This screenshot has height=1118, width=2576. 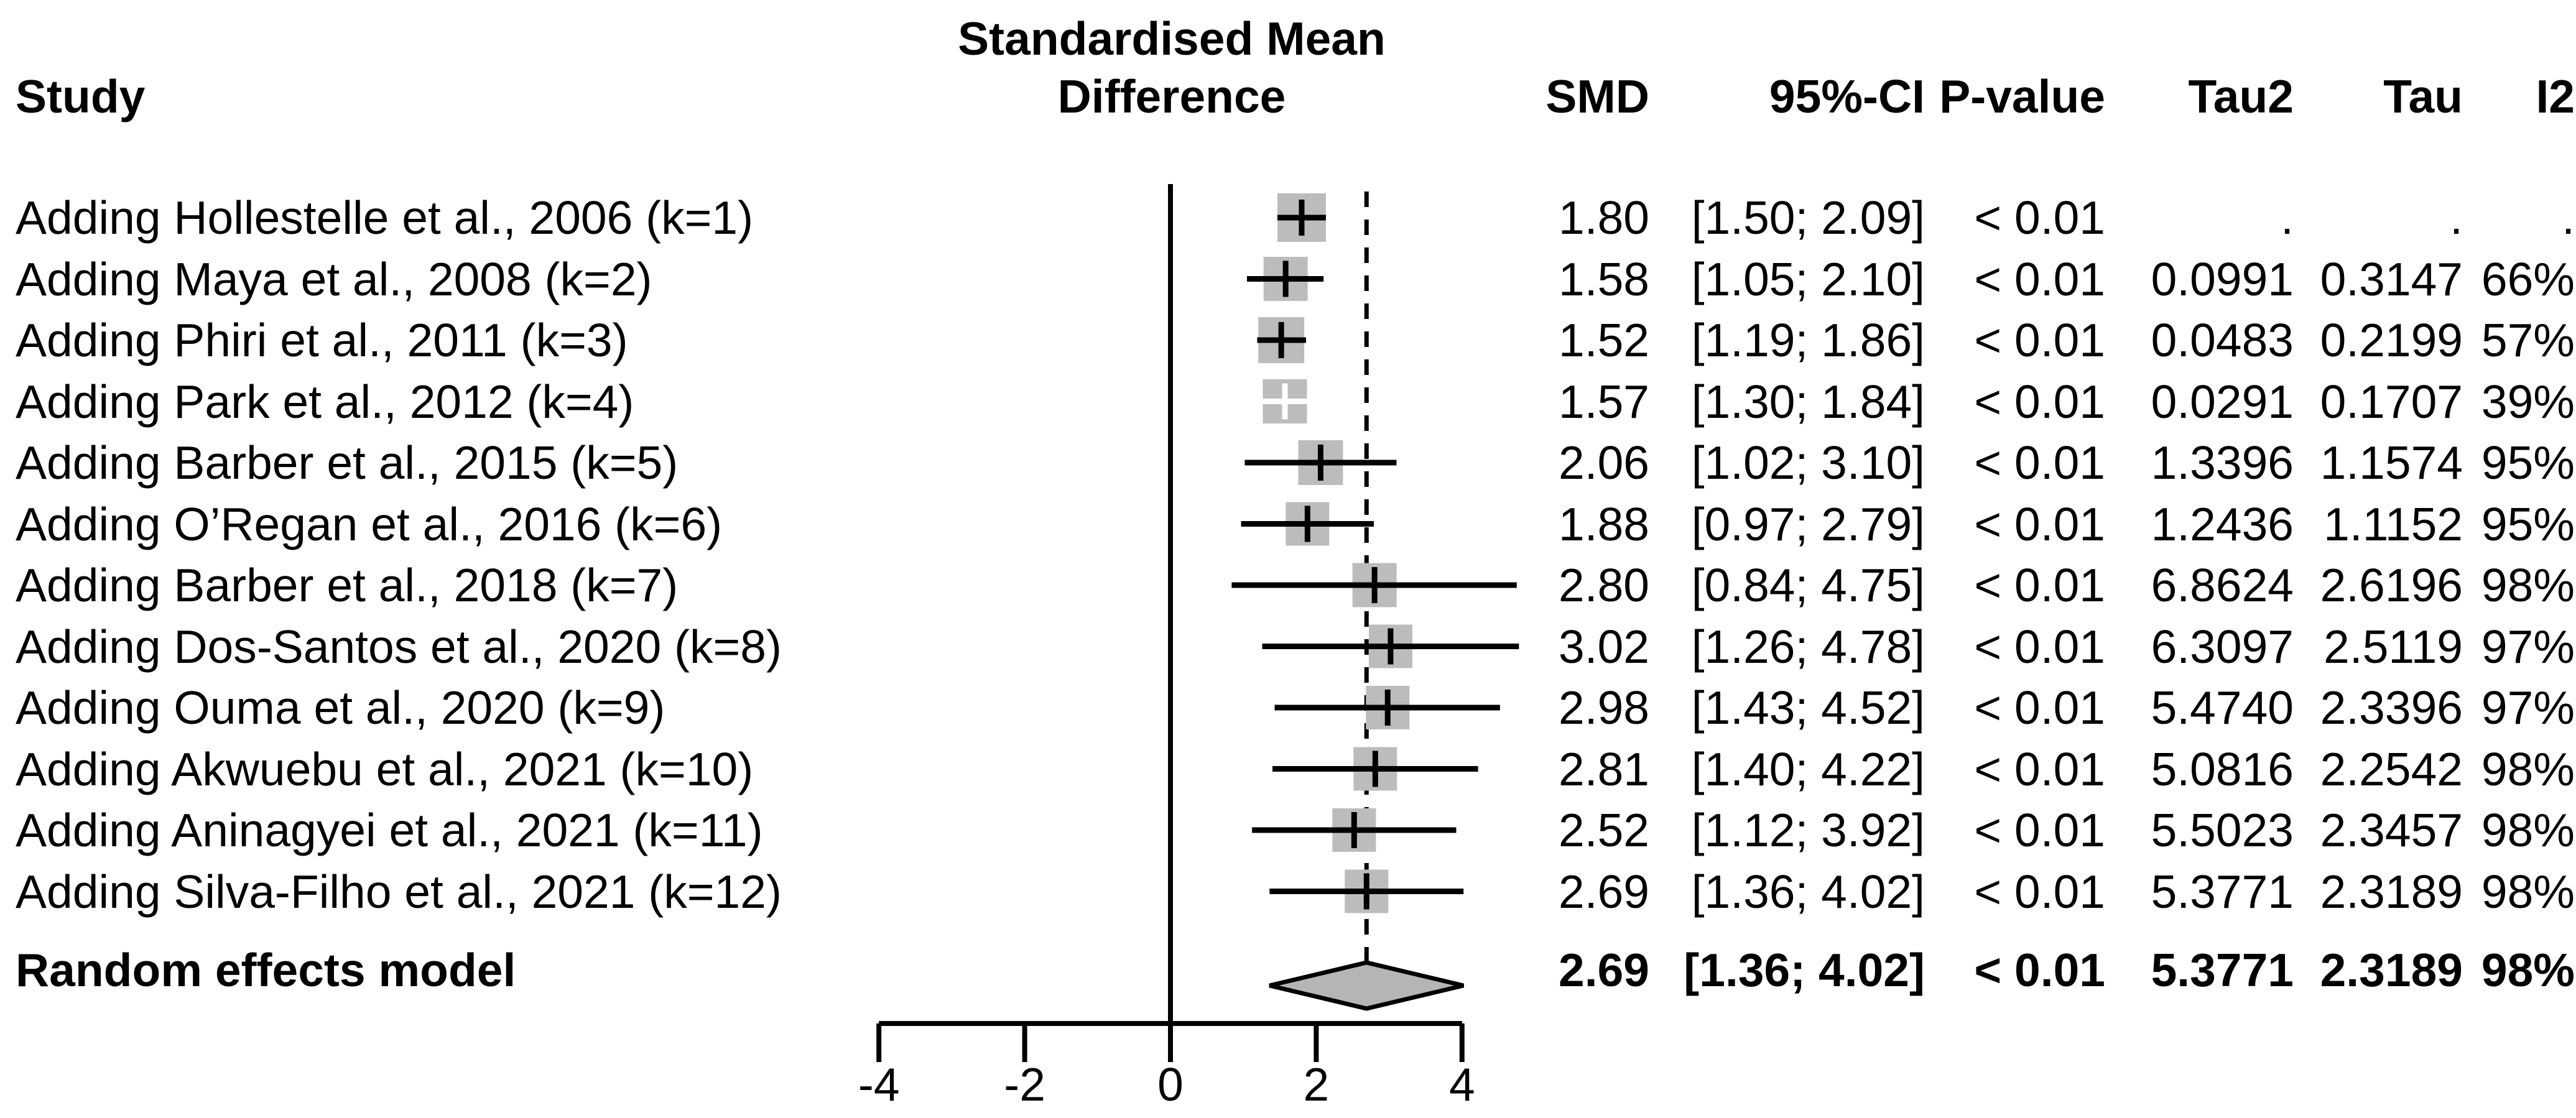 What do you see at coordinates (1808, 768) in the screenshot?
I see `study-row-ci-value: [1.40; 4.22]` at bounding box center [1808, 768].